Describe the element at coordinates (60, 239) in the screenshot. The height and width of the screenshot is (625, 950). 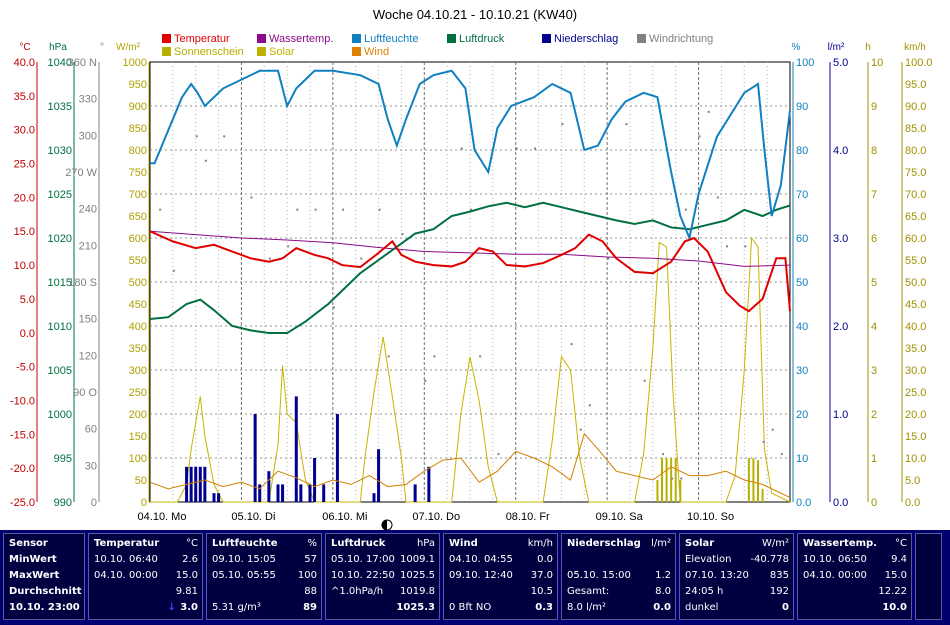
I see `axis-tick-label: 1020` at that location.